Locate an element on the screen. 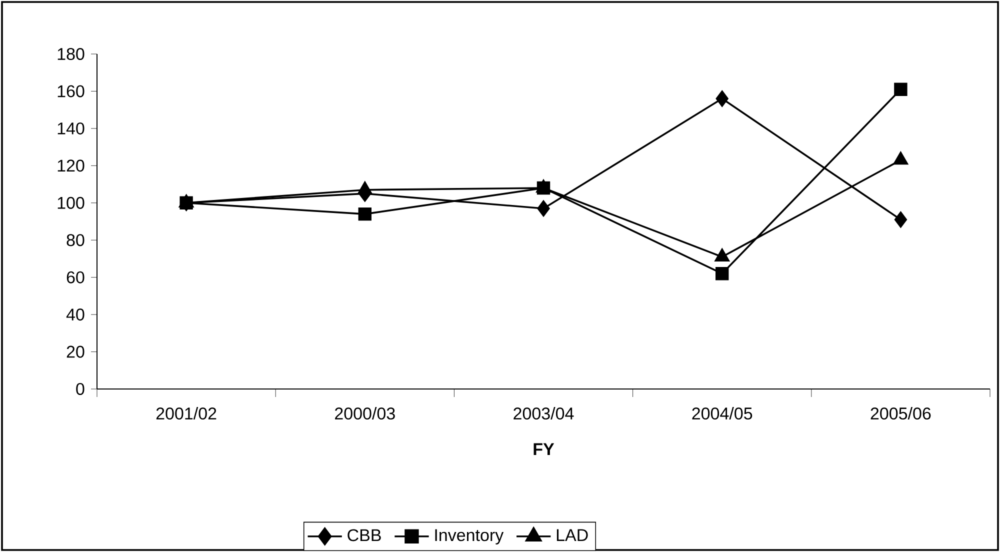 The height and width of the screenshot is (552, 1000). y-tick-label: 180 is located at coordinates (71, 54).